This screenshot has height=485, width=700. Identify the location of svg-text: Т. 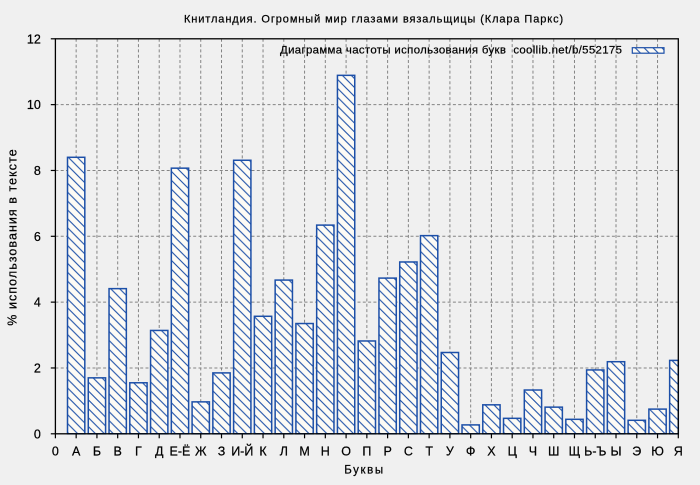
(429, 451).